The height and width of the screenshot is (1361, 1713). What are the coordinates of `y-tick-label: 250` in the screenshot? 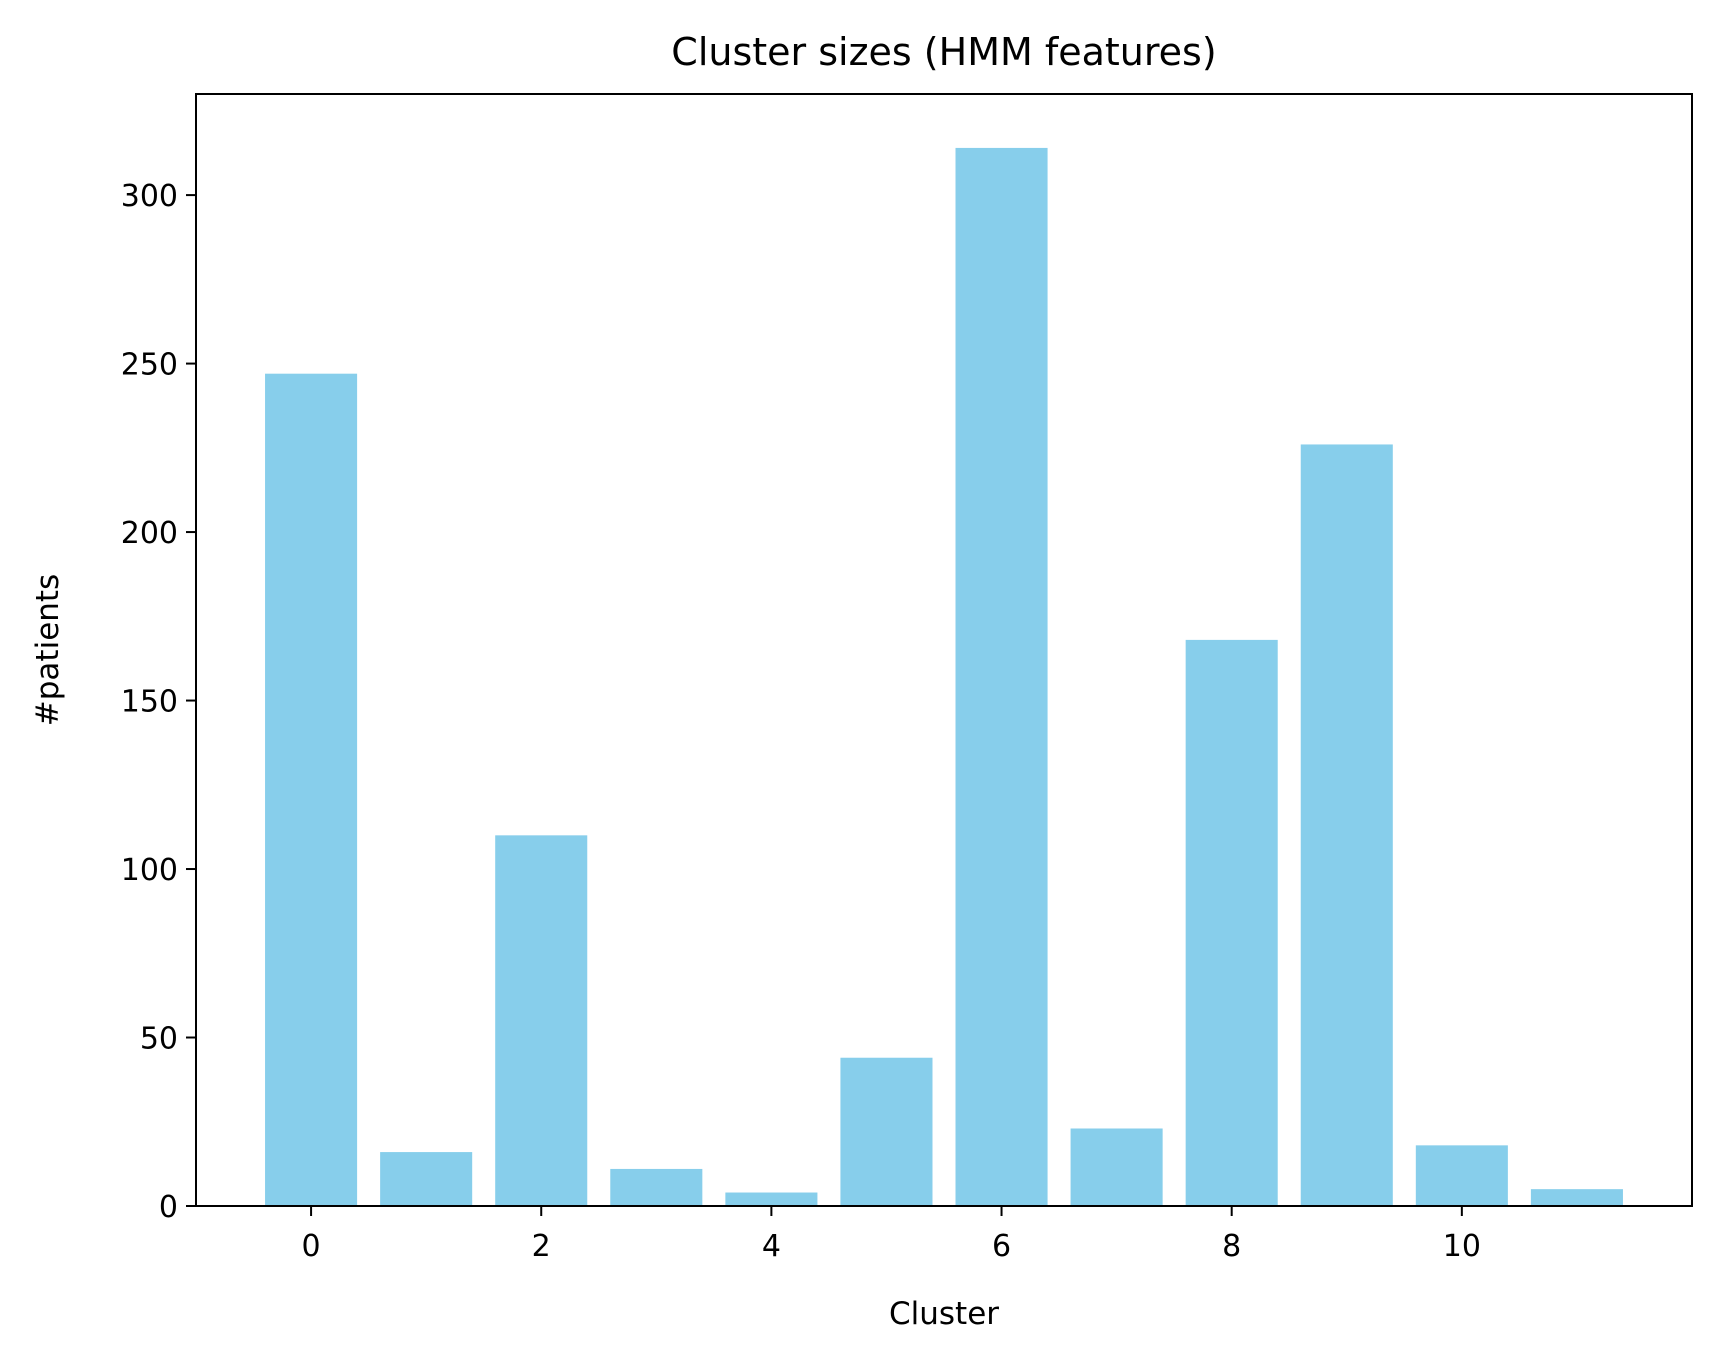 It's located at (149, 365).